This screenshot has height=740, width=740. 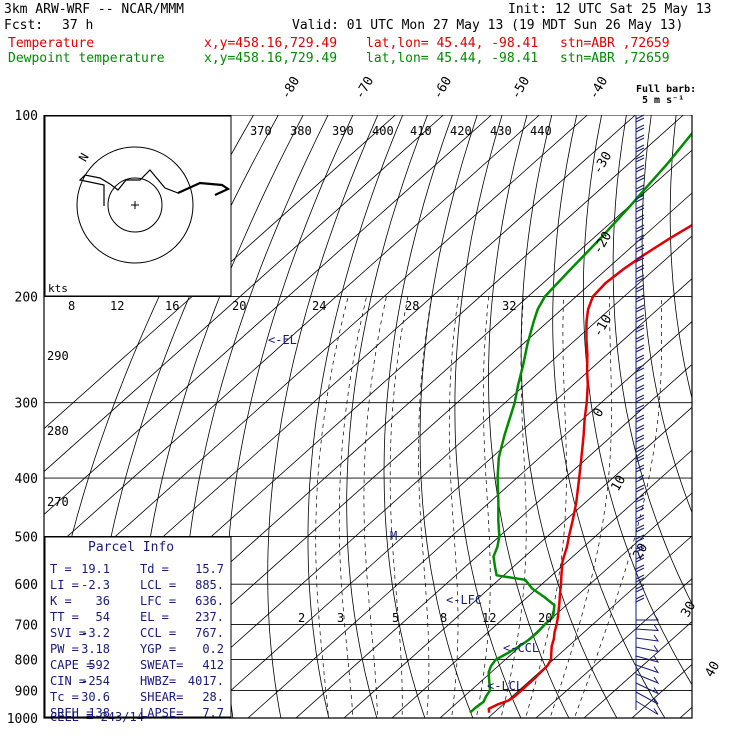 I want to click on pressure-tick-label: 300, so click(x=26, y=404).